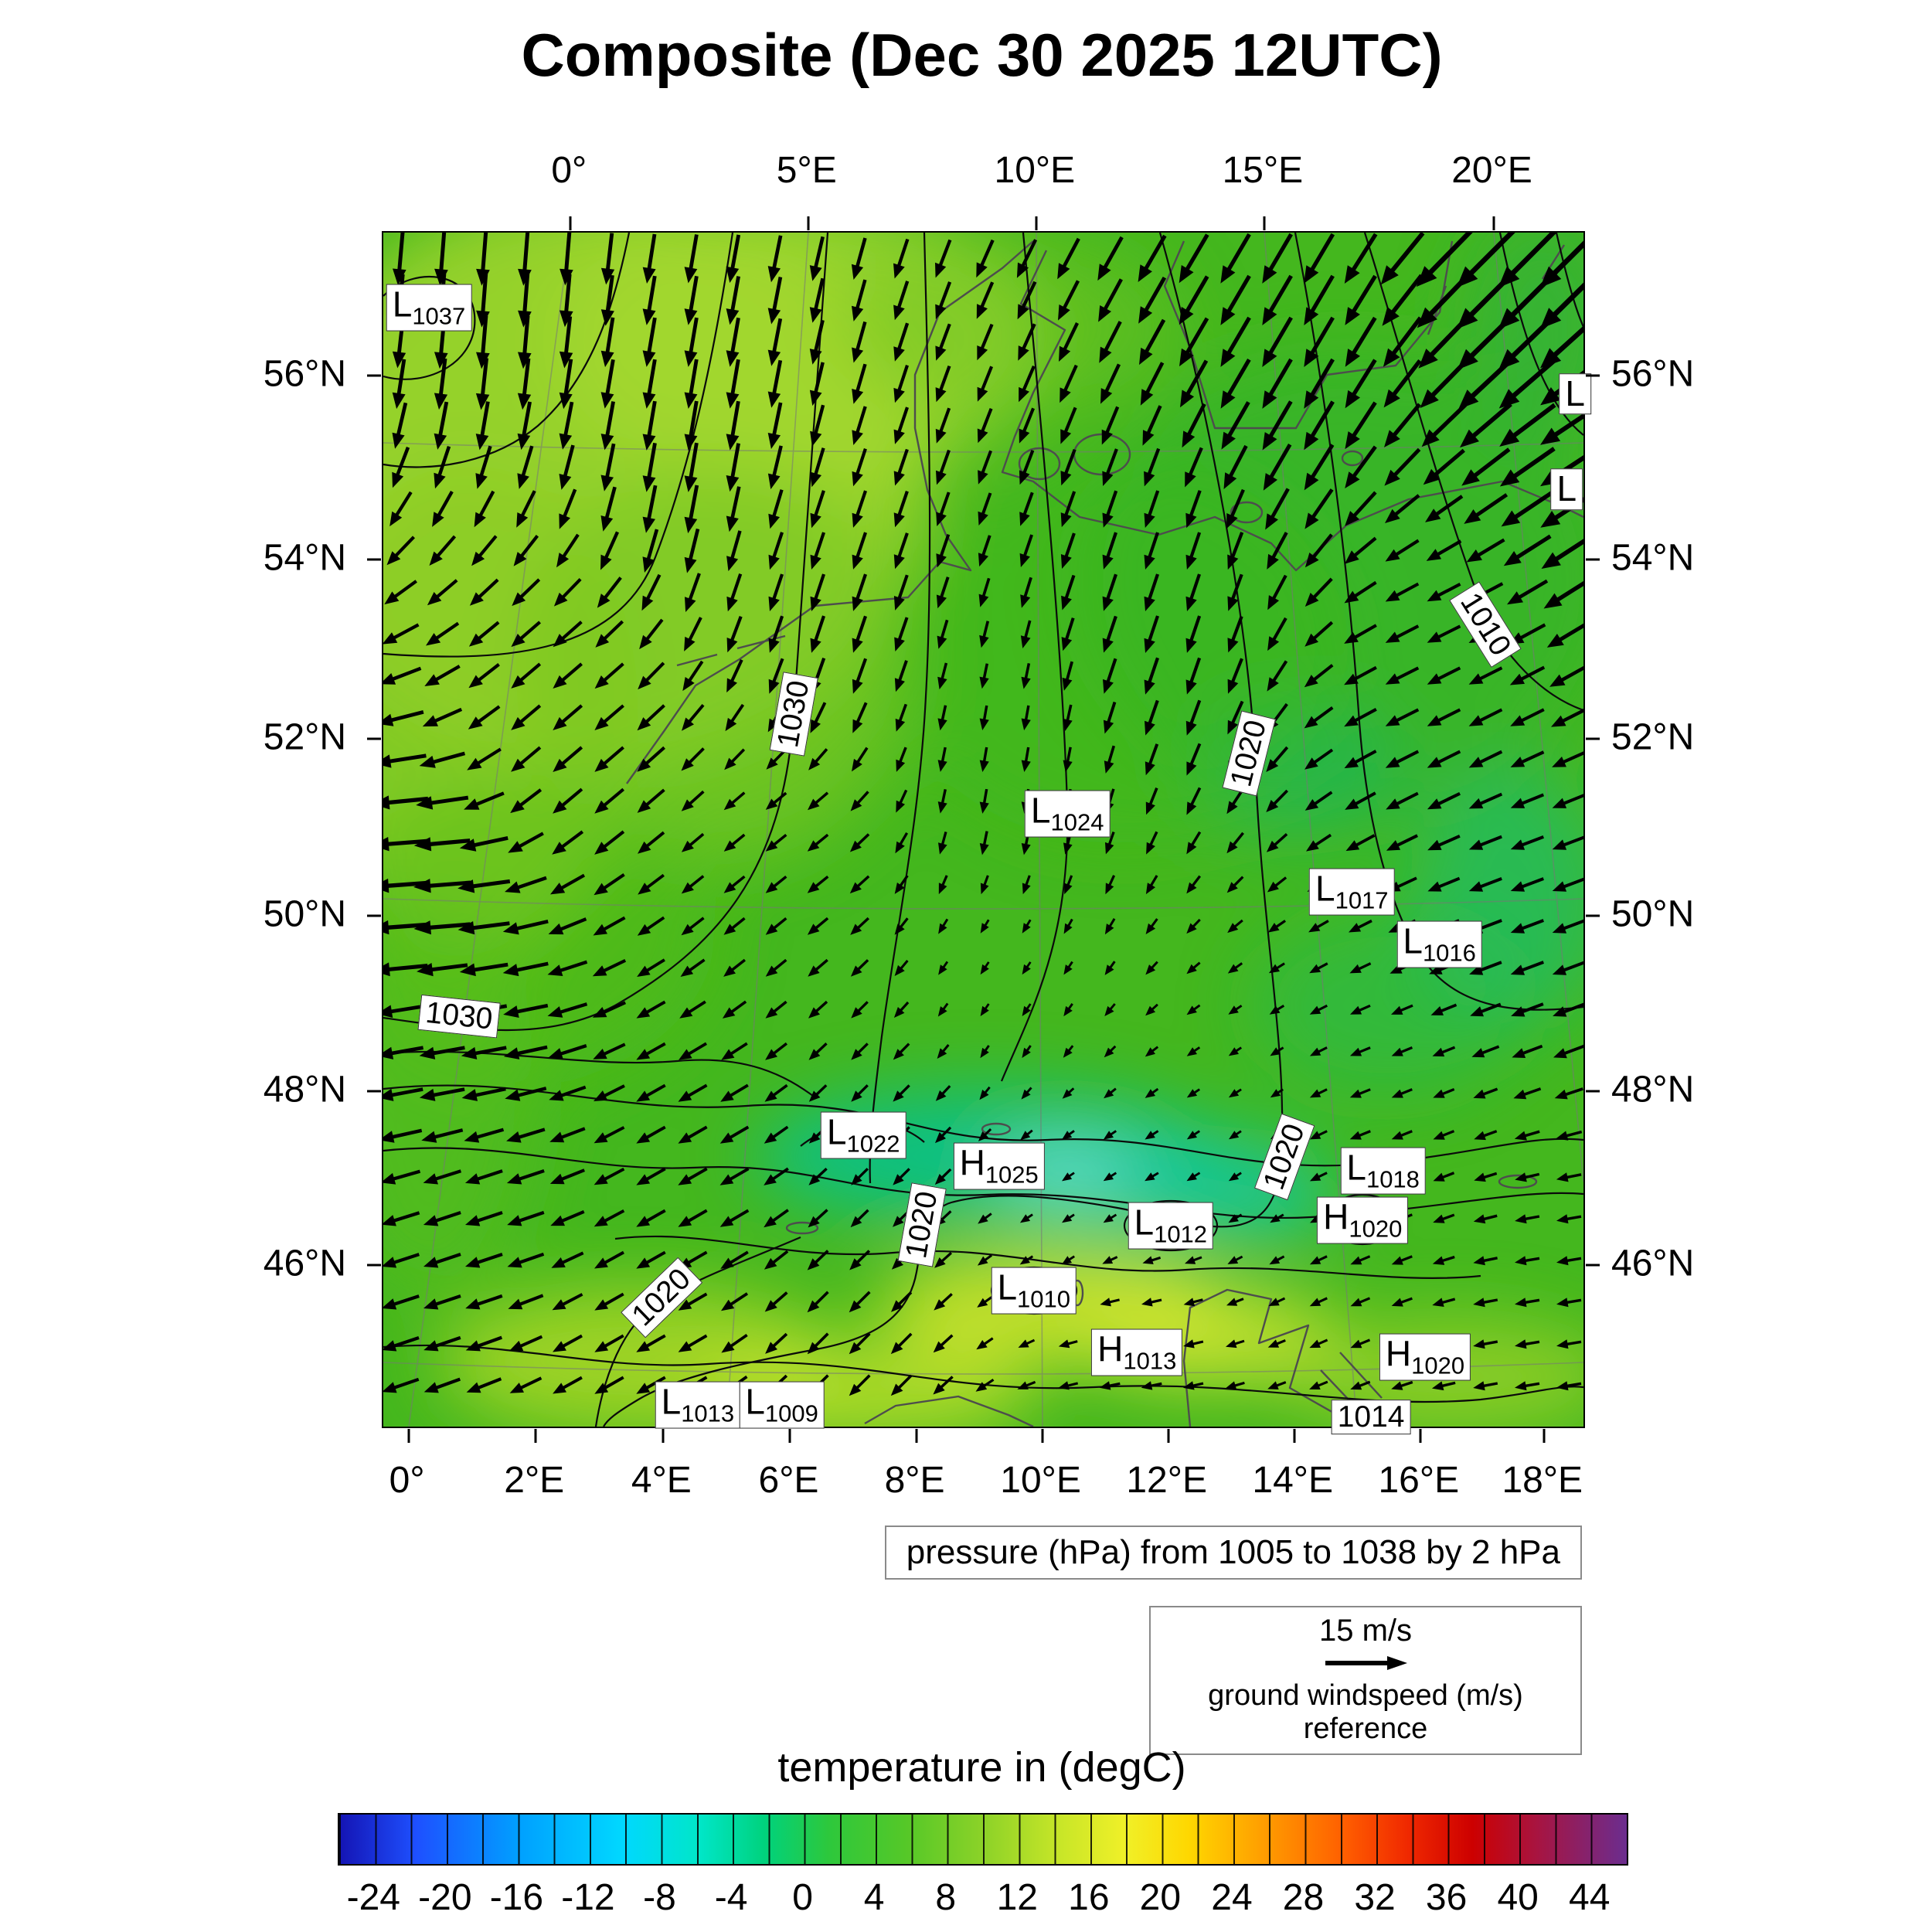  Describe the element at coordinates (982, 1899) in the screenshot. I see `colorbar-tick-labels: -24 -20 -16 -12 -8 -4 0 4 8 12 16 20 24 28 32 36 40 44` at that location.